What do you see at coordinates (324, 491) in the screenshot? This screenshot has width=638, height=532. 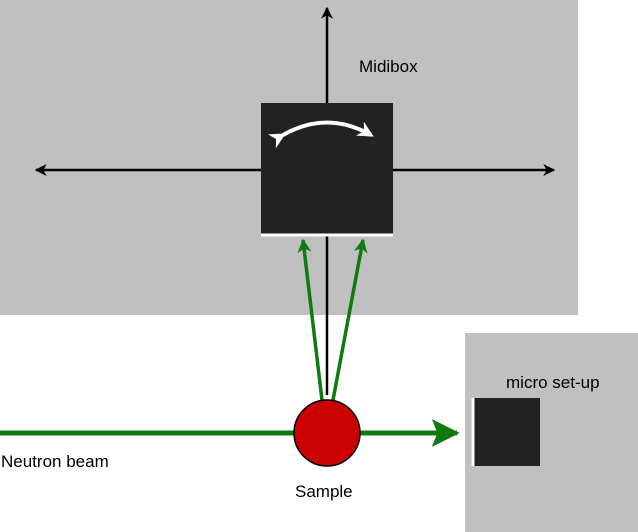 I see `label-sample: Sample` at bounding box center [324, 491].